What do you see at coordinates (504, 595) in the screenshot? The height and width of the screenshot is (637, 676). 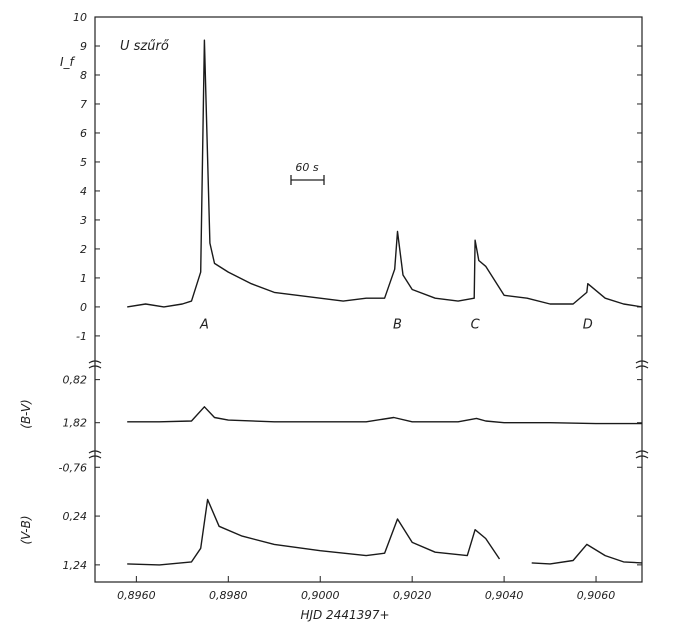 I see `x-tick-label: 0,9040` at bounding box center [504, 595].